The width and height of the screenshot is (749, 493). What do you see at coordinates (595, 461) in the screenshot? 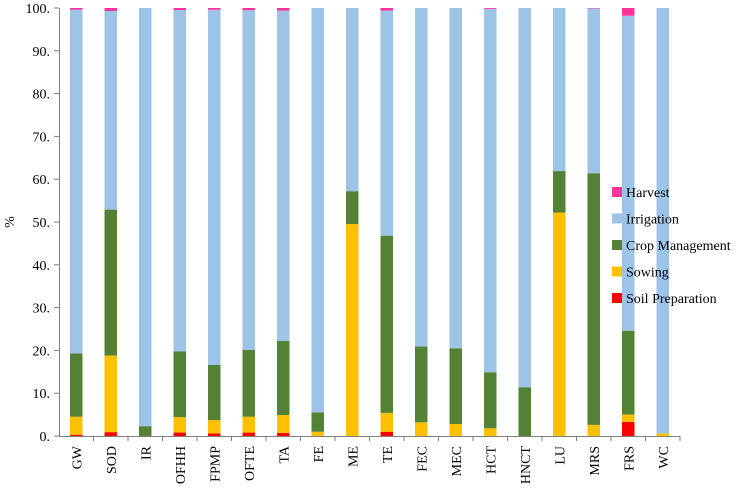
I see `category-label: MRS` at bounding box center [595, 461].